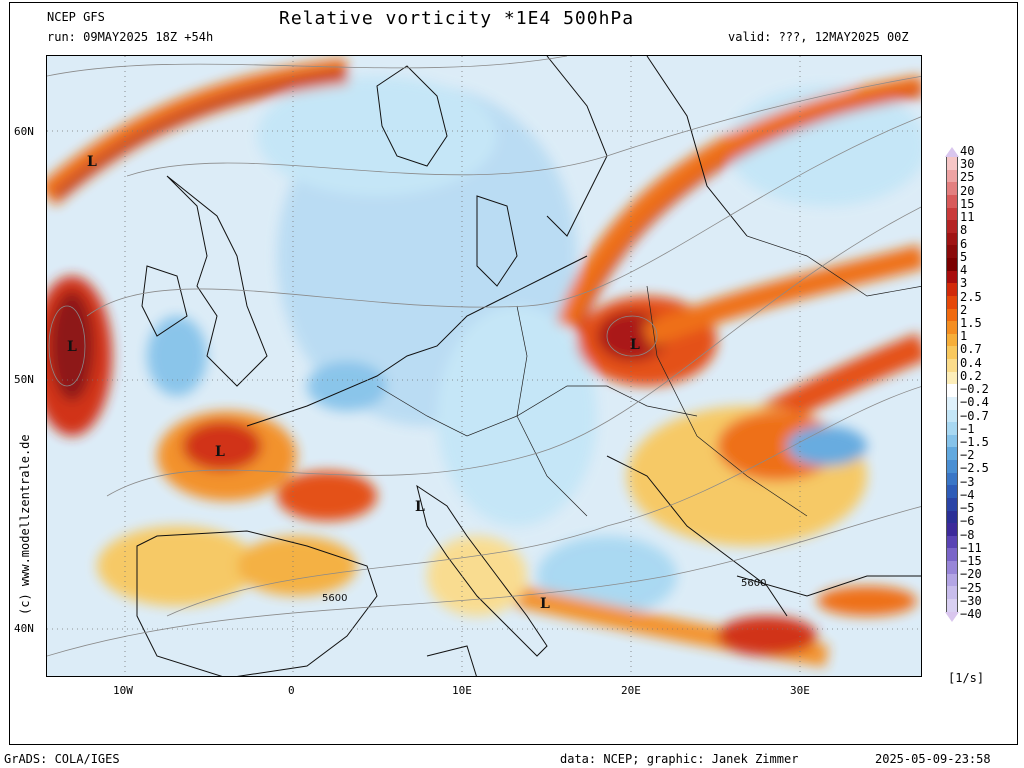 Image resolution: width=1024 pixels, height=768 pixels. I want to click on colorbar-level-label: −11, so click(971, 547).